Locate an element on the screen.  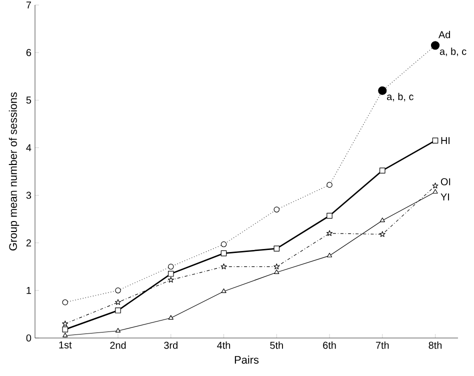
x-tick-label: 5th is located at coordinates (276, 345).